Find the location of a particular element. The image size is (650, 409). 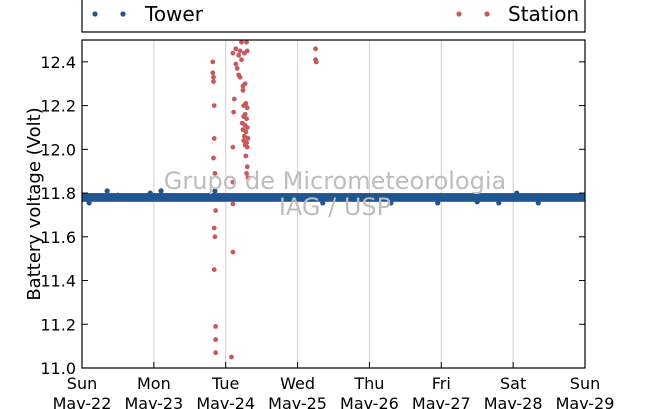

legend: Tower Station is located at coordinates (333, 16).